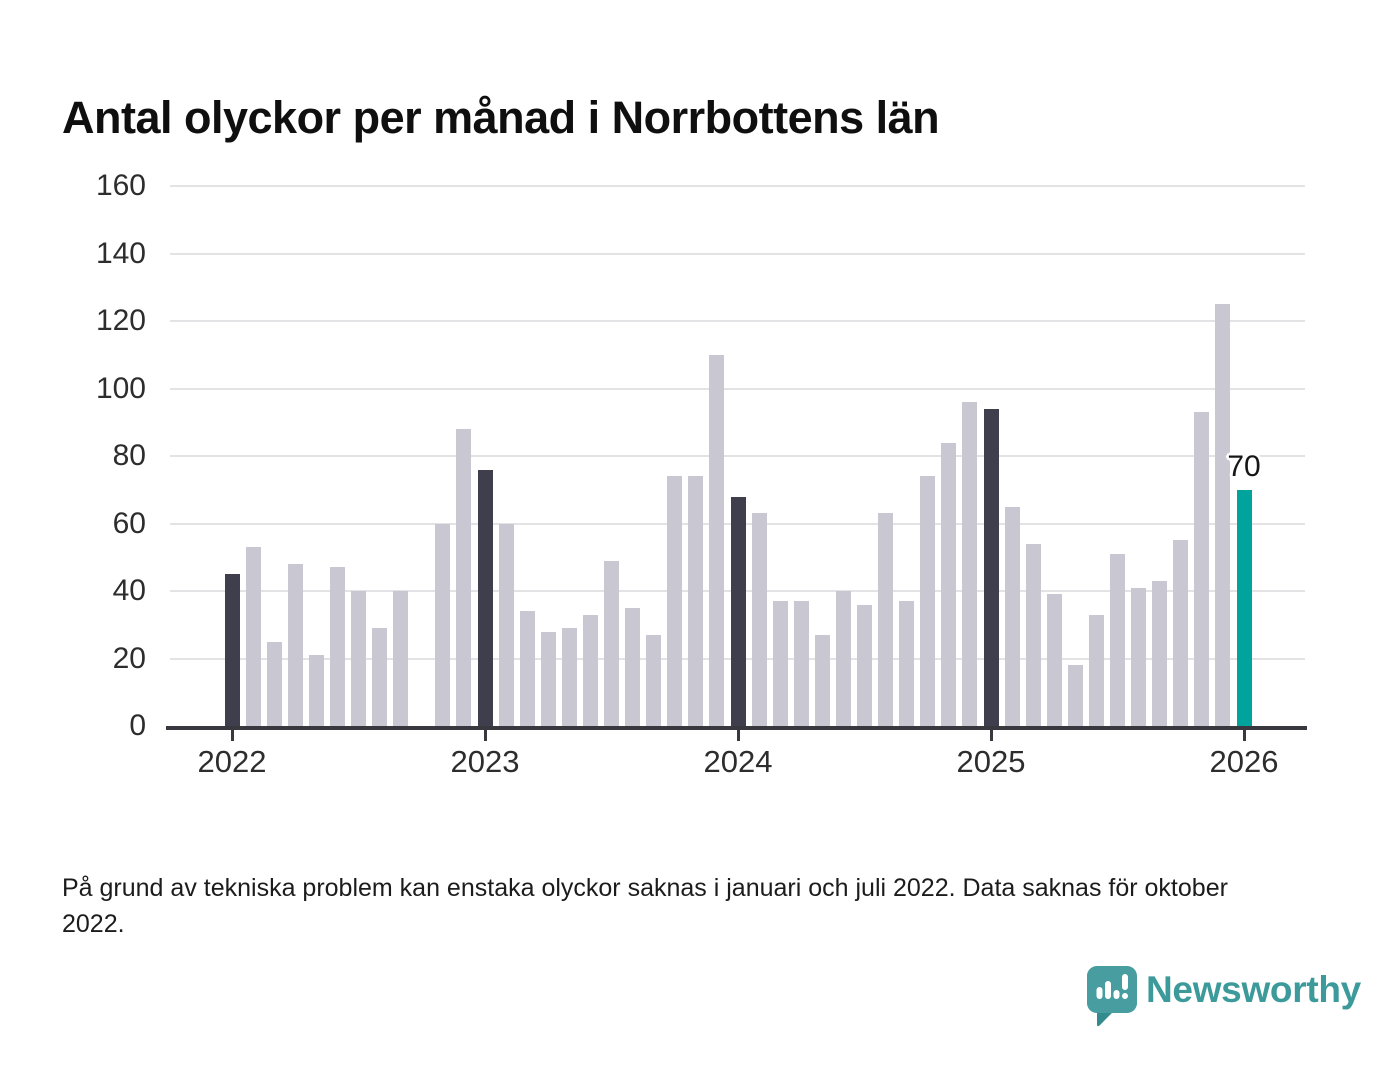 This screenshot has width=1400, height=1080. I want to click on newsworthy-logo: Newsworthy, so click(1223, 998).